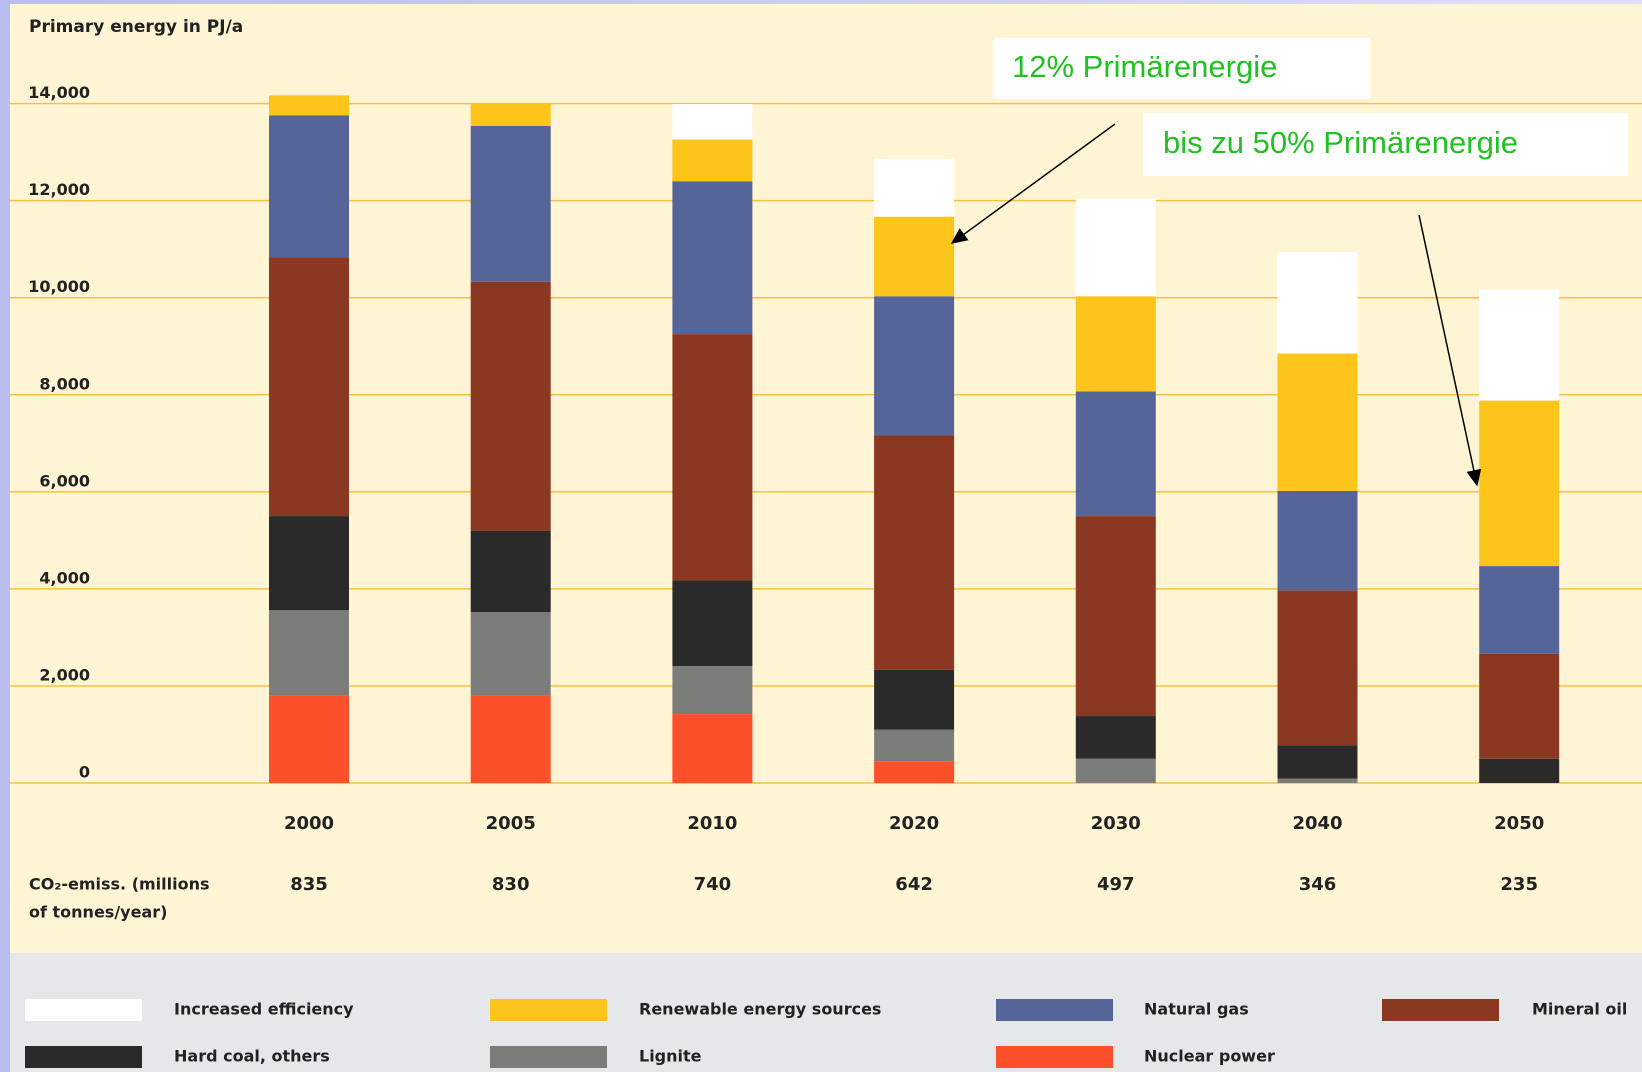 This screenshot has width=1642, height=1072. What do you see at coordinates (64, 577) in the screenshot?
I see `y-tick-label: 4,000` at bounding box center [64, 577].